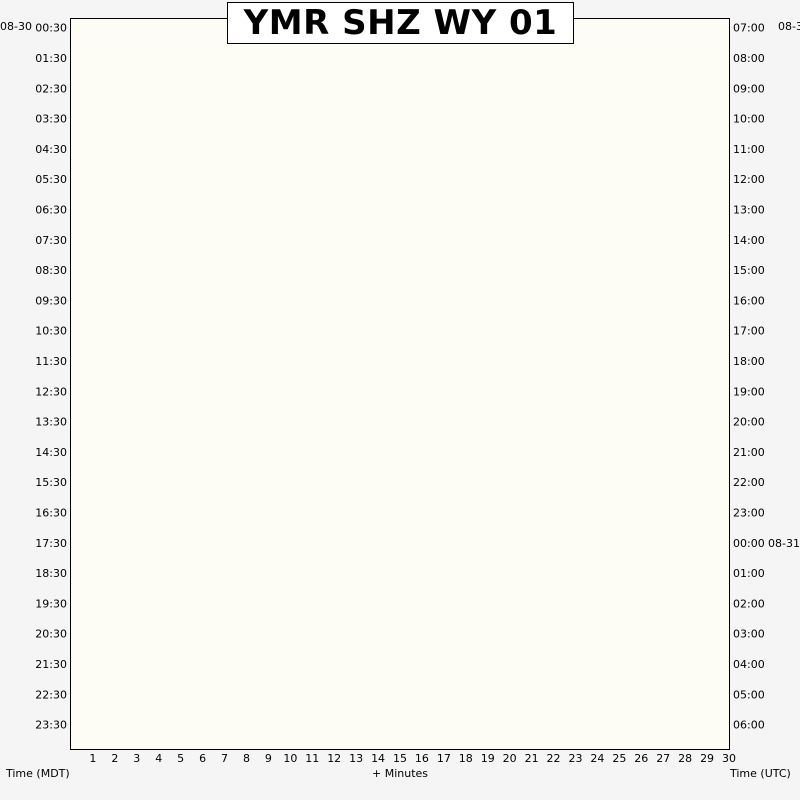 The image size is (800, 800). Describe the element at coordinates (575, 758) in the screenshot. I see `x-tick-label: 23` at that location.